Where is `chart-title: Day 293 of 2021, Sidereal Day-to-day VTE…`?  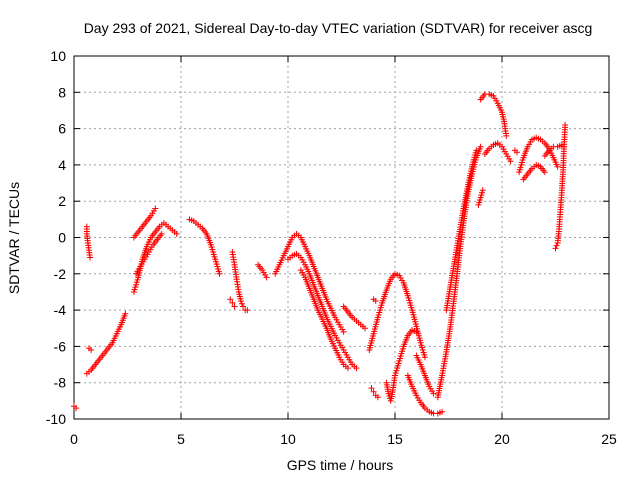 chart-title: Day 293 of 2021, Sidereal Day-to-day VTE… is located at coordinates (338, 28).